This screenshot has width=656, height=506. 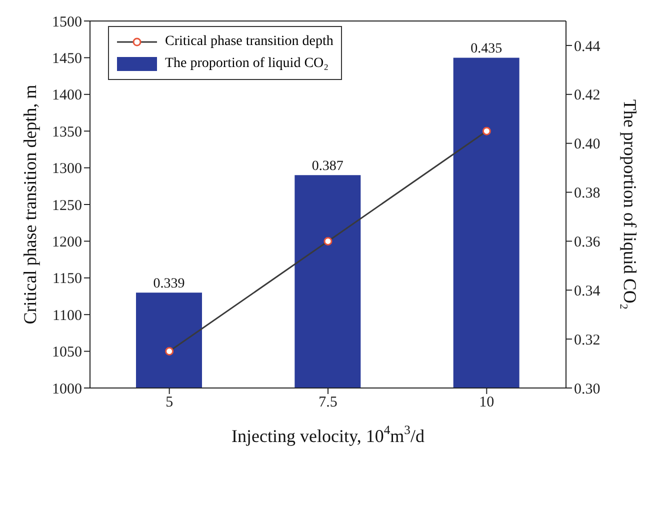 What do you see at coordinates (247, 64) in the screenshot?
I see `legend-label: The proportion of liquid CO₂` at bounding box center [247, 64].